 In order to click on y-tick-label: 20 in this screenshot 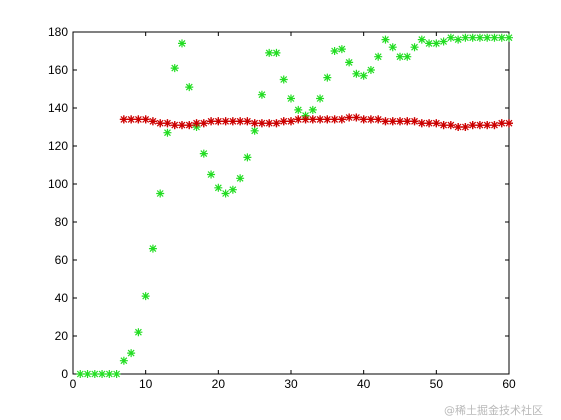, I will do `click(62, 336)`.